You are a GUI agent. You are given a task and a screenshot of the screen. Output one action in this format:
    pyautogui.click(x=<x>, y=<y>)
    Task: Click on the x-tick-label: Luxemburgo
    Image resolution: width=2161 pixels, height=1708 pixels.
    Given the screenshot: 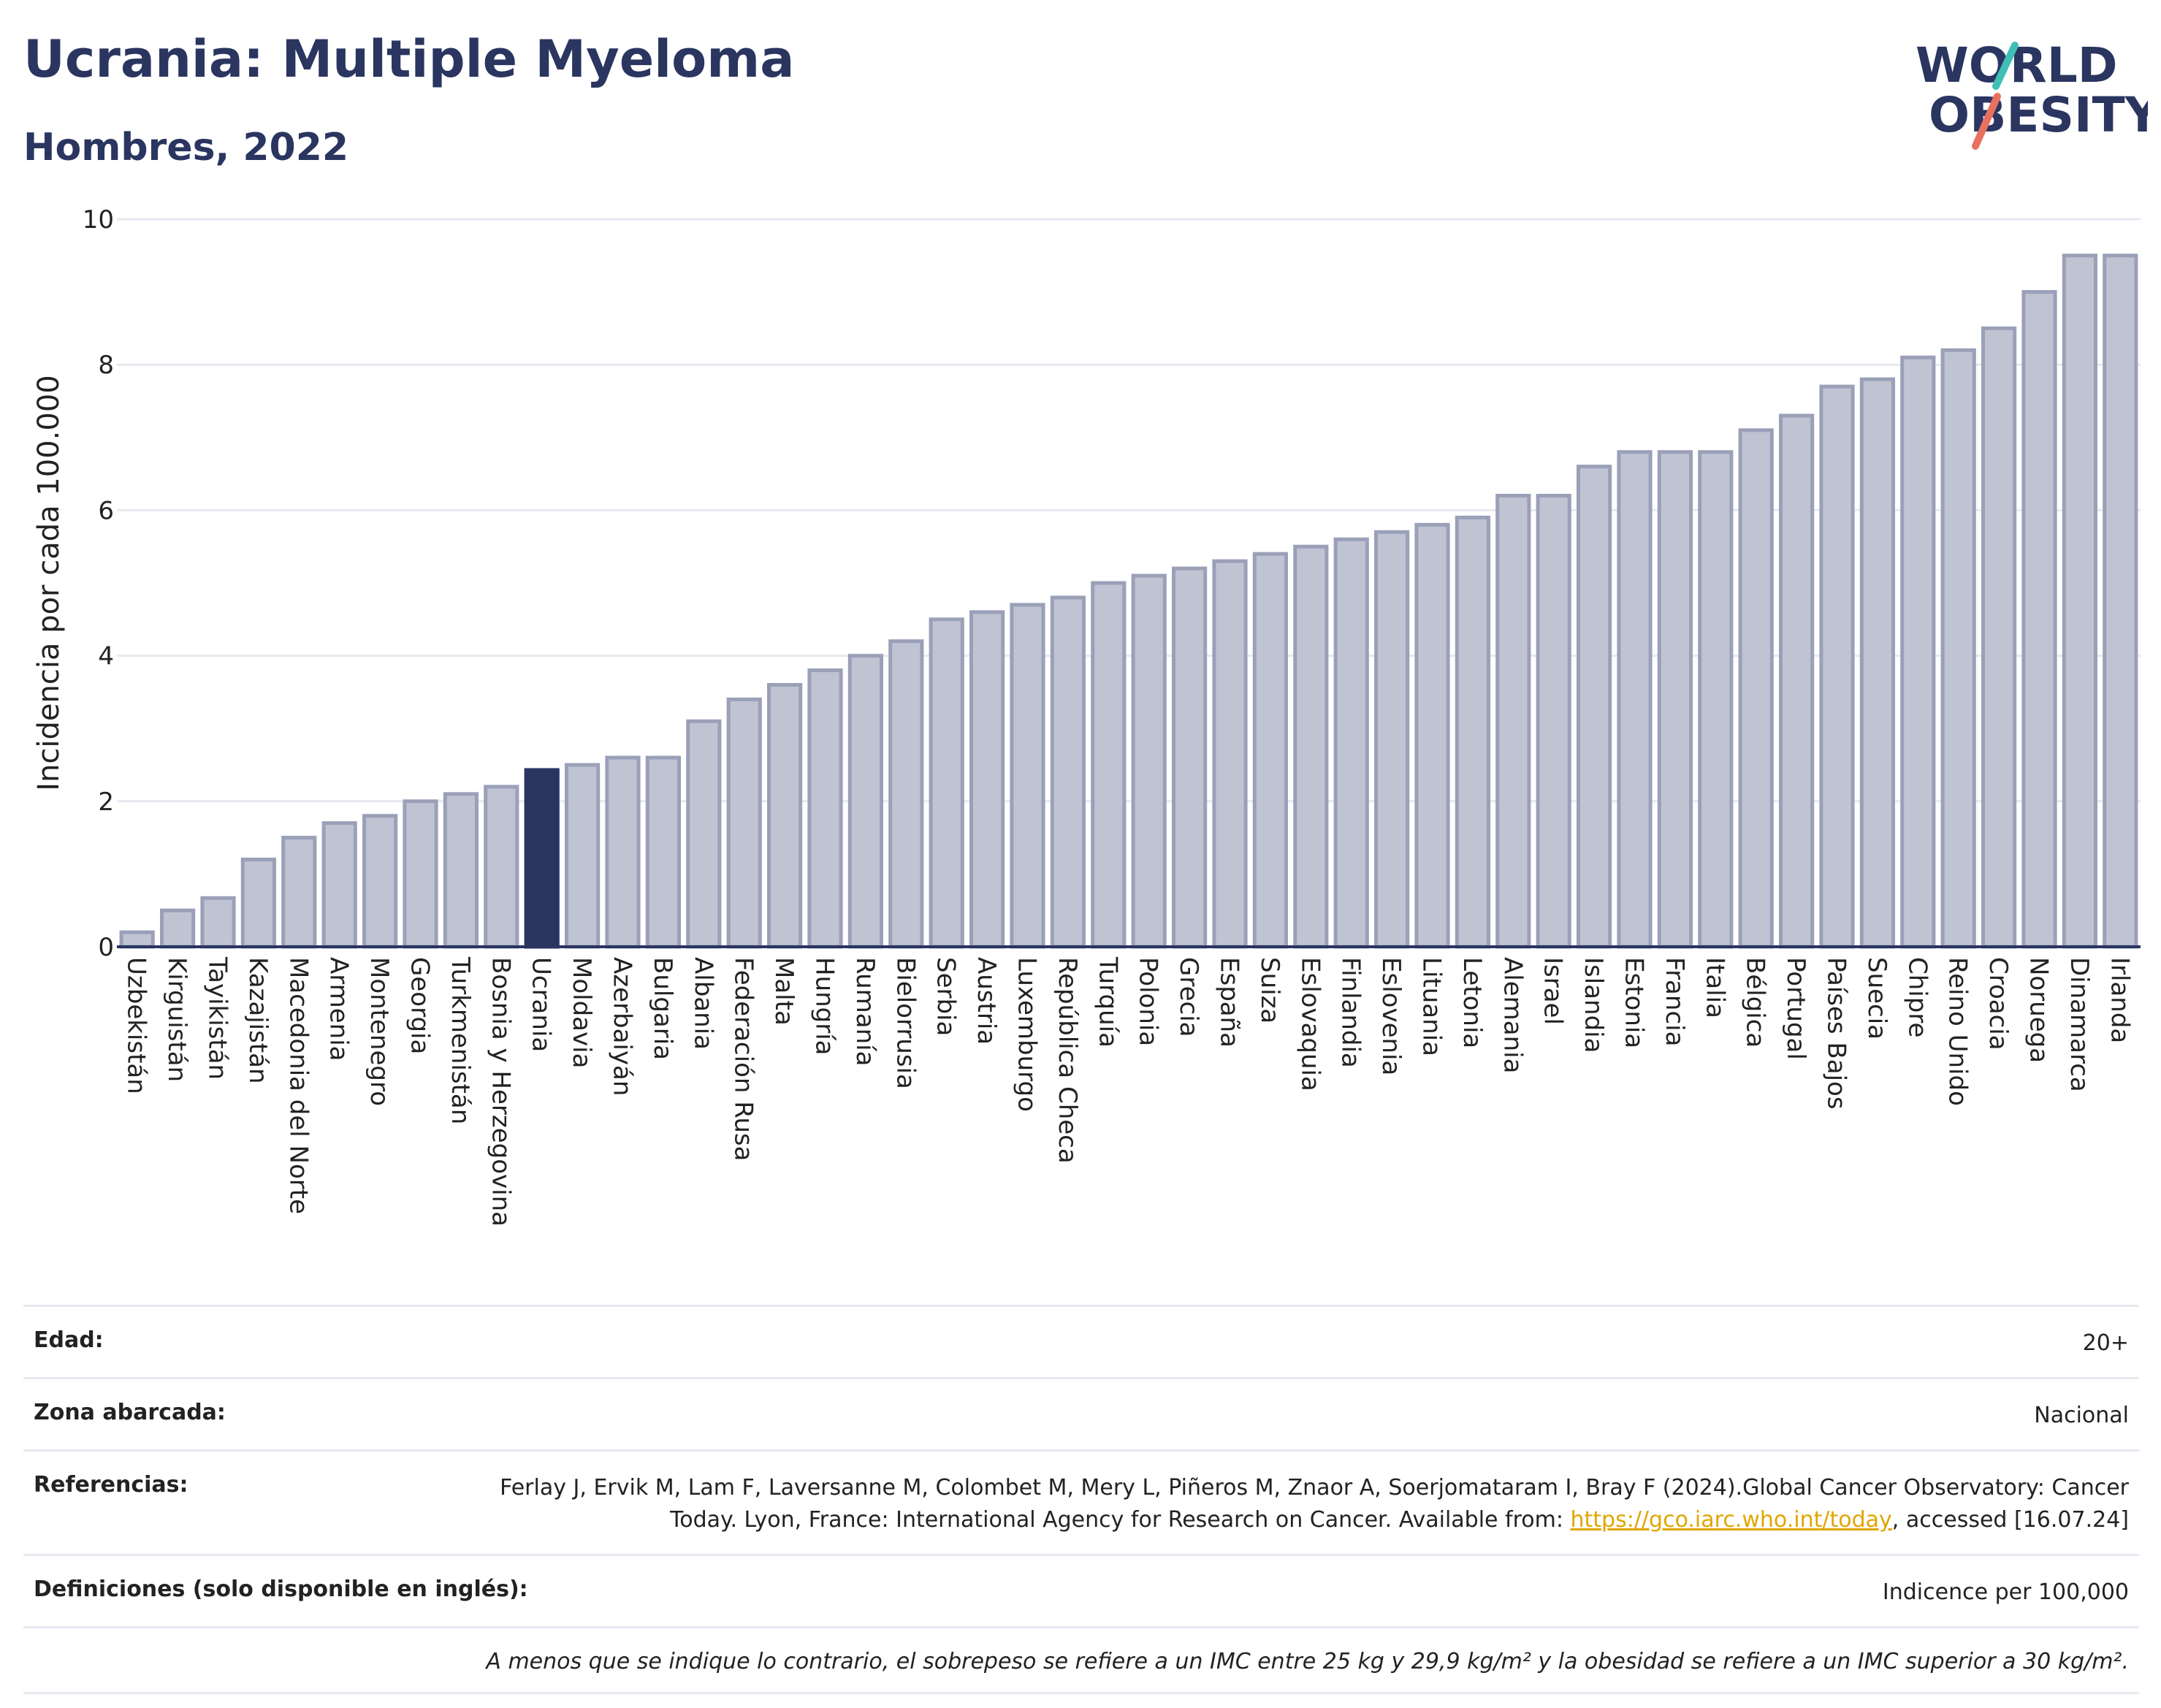 What is the action you would take?
    pyautogui.click(x=1027, y=1034)
    